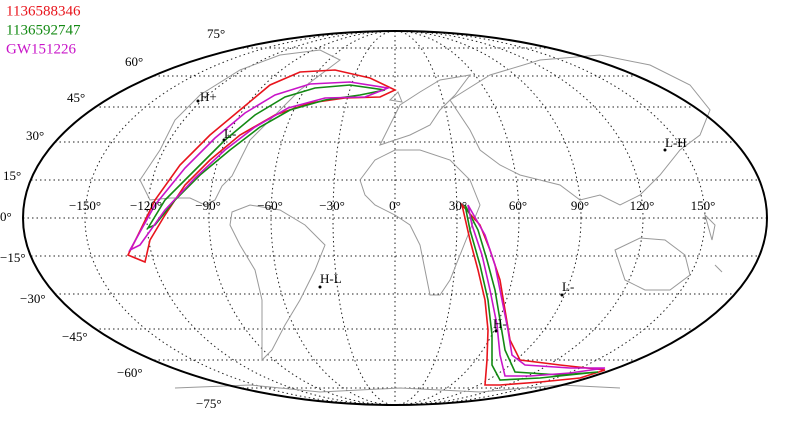 Image resolution: width=789 pixels, height=438 pixels. Describe the element at coordinates (580, 205) in the screenshot. I see `lon-label: 90°` at that location.